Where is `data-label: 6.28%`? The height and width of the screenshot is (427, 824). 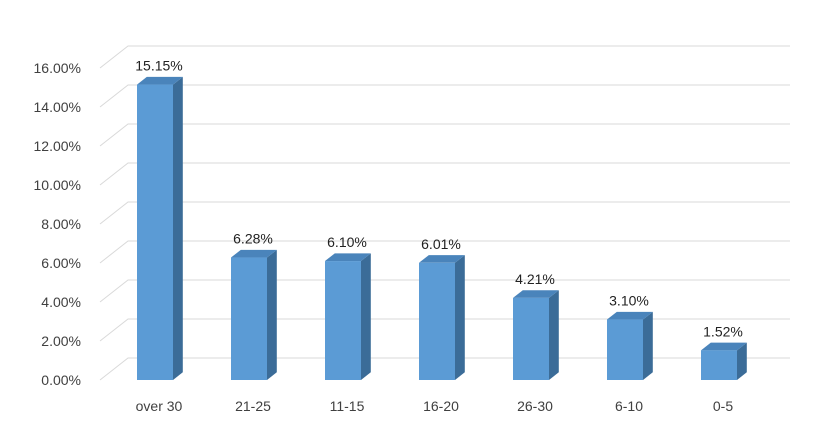 data-label: 6.28% is located at coordinates (253, 239).